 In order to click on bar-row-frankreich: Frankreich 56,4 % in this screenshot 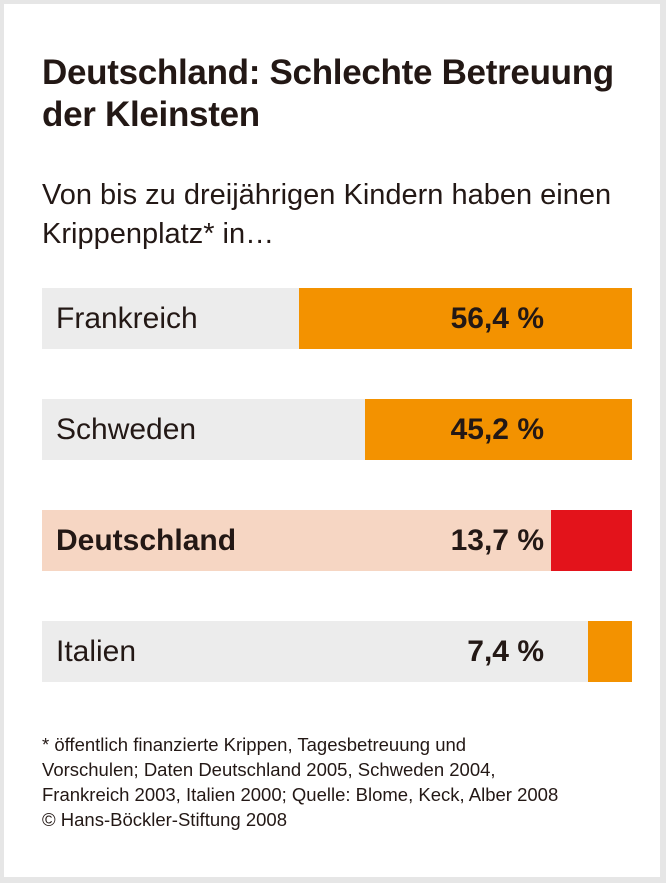, I will do `click(337, 318)`.